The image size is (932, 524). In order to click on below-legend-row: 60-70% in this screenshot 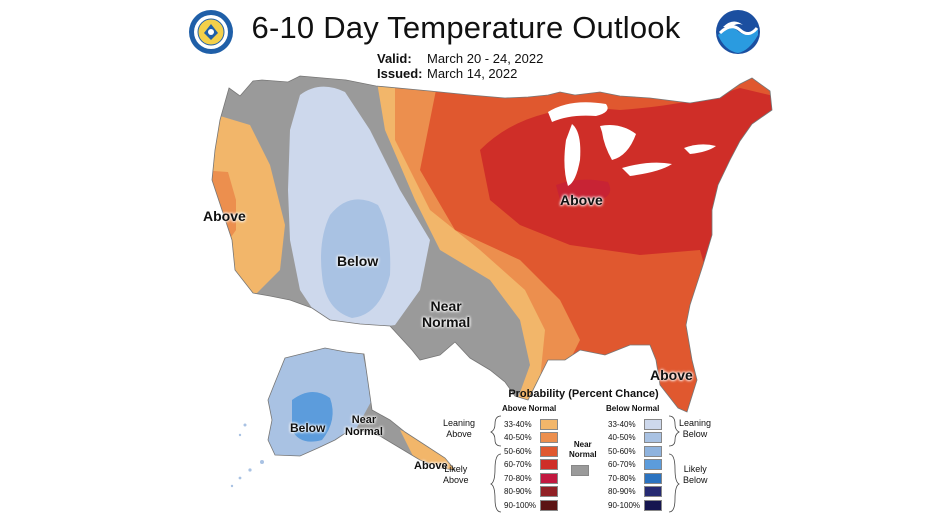, I will do `click(635, 465)`.